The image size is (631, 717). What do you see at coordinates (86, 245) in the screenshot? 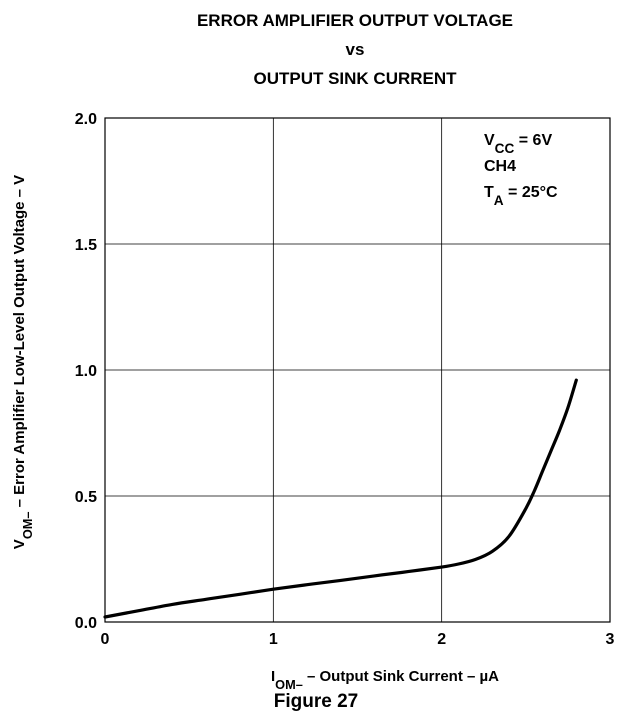
I see `y-tick-label: 1.5` at bounding box center [86, 245].